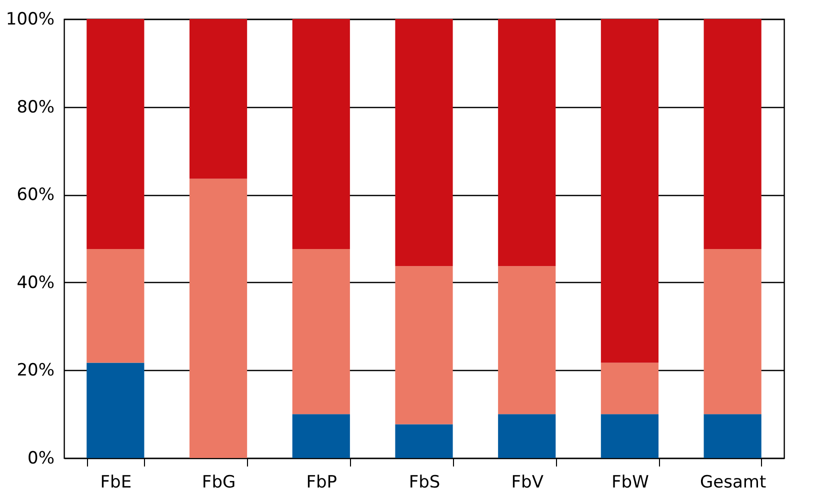 The width and height of the screenshot is (813, 499). What do you see at coordinates (631, 482) in the screenshot?
I see `x-tick-label: FbW` at bounding box center [631, 482].